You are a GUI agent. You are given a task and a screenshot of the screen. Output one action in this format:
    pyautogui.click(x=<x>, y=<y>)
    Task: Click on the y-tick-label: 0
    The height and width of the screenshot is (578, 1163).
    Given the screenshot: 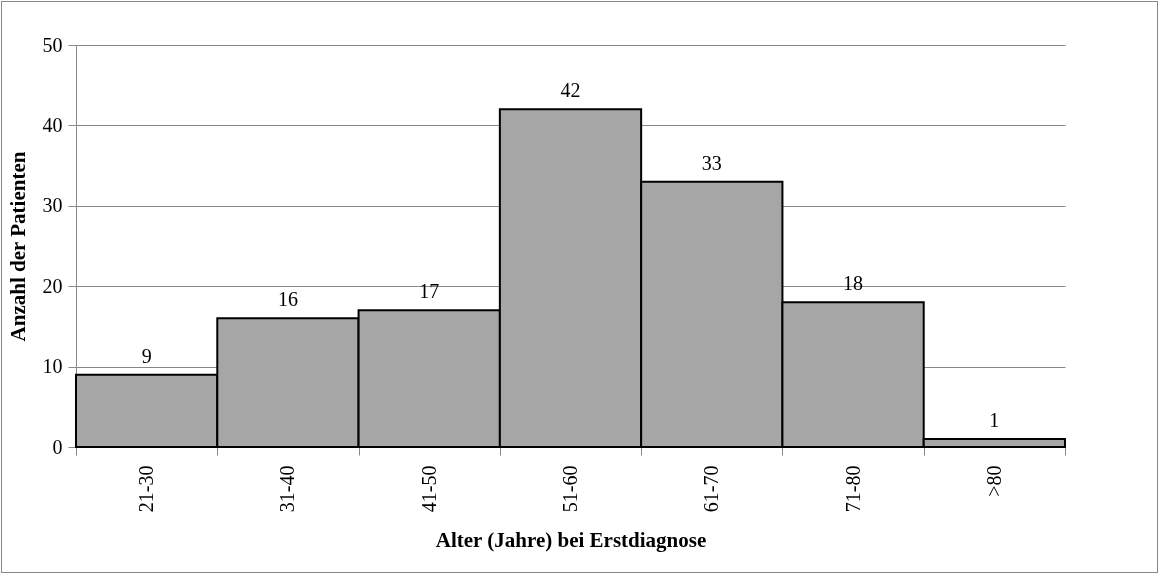 What is the action you would take?
    pyautogui.click(x=57, y=446)
    